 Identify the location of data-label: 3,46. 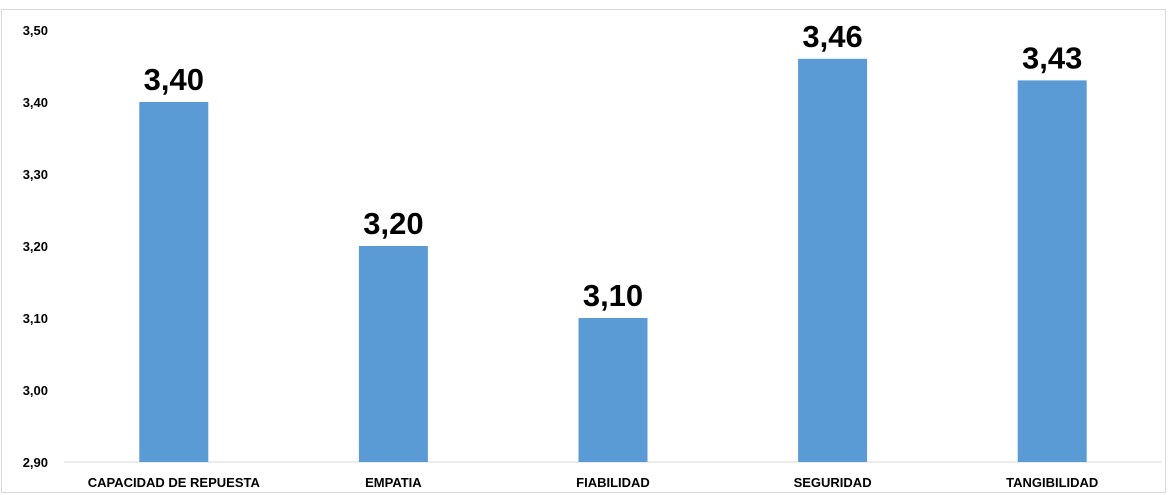
(832, 36).